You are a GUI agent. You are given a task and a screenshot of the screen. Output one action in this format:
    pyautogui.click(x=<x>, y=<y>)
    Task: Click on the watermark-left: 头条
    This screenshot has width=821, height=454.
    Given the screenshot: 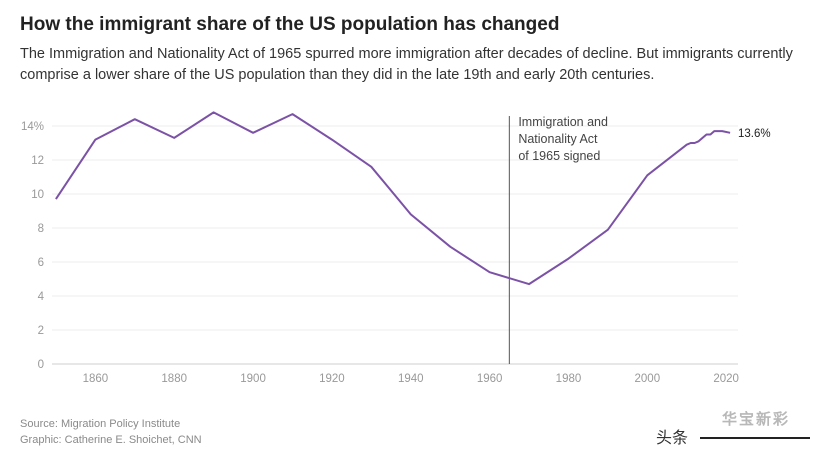 What is the action you would take?
    pyautogui.click(x=672, y=438)
    